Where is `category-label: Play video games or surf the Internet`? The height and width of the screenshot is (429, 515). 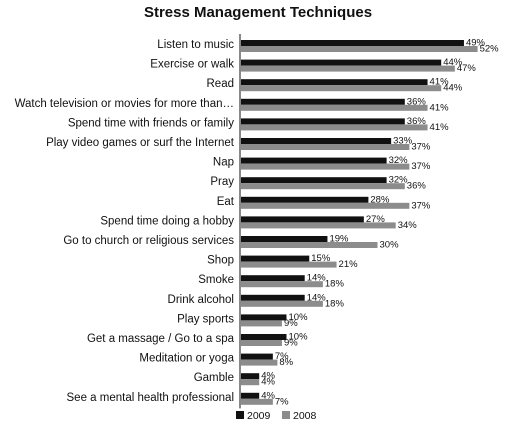 category-label: Play video games or surf the Internet is located at coordinates (140, 143).